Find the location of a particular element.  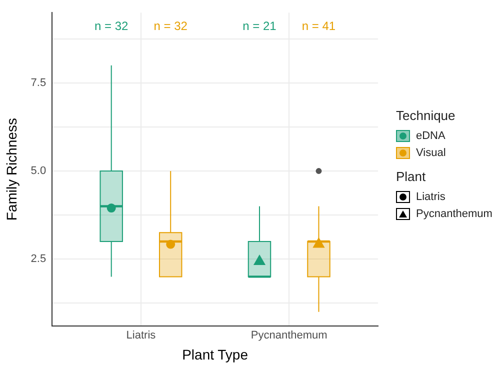

text: n = 41 is located at coordinates (319, 25).